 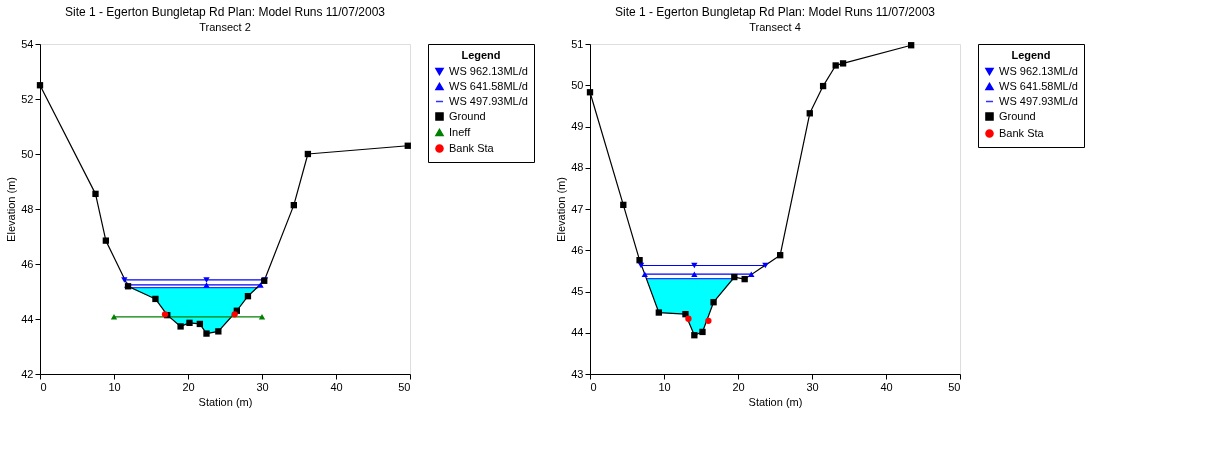 What do you see at coordinates (577, 208) in the screenshot?
I see `y-tick-label: 47` at bounding box center [577, 208].